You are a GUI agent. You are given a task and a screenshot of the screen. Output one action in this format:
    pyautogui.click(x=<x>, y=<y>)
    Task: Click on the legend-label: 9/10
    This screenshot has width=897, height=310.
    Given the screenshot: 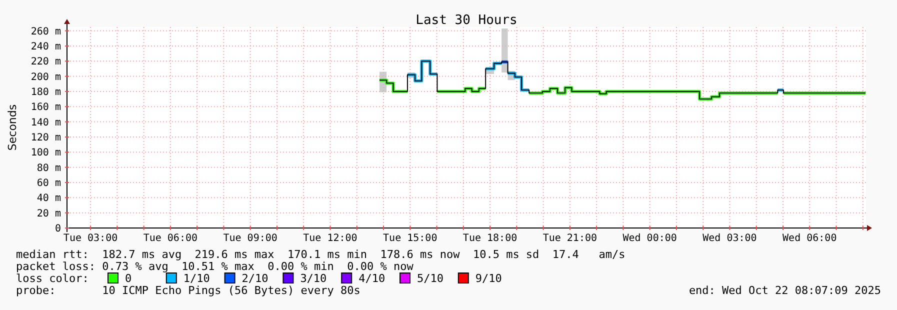 What is the action you would take?
    pyautogui.click(x=488, y=278)
    